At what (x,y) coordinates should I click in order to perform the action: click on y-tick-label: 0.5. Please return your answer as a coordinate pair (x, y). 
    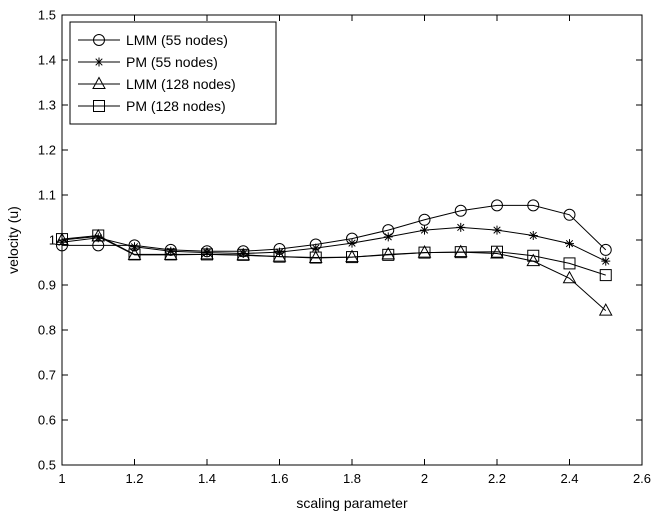
    Looking at the image, I should click on (47, 465).